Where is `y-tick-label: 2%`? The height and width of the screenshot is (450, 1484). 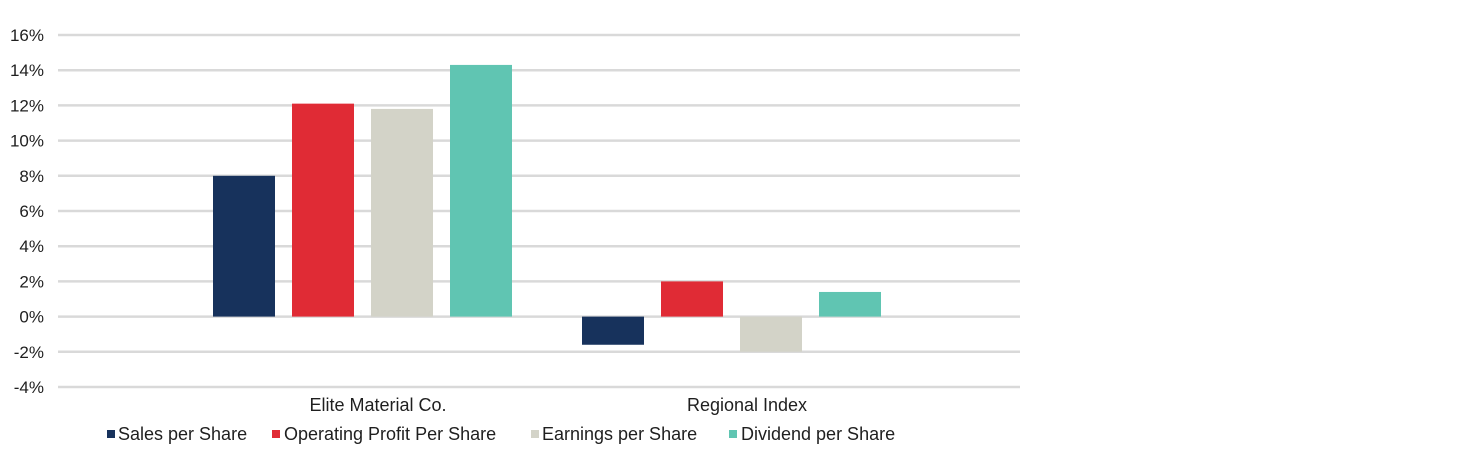
y-tick-label: 2% is located at coordinates (31, 281).